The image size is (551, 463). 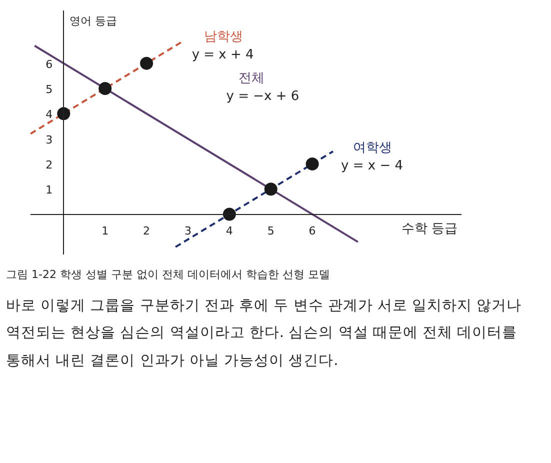 I want to click on y-tick-label: 3, so click(x=49, y=139).